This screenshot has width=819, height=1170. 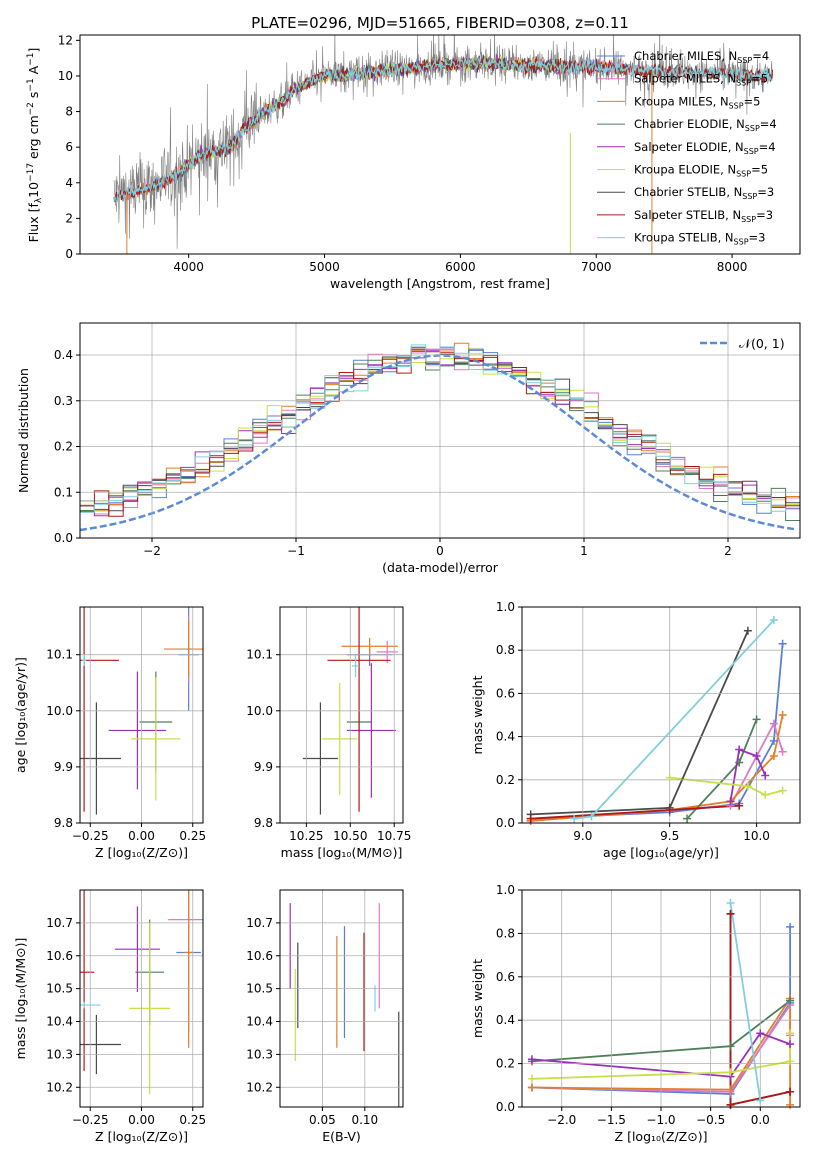 I want to click on legend-entry: Salpeter STELIB, NSSP=3, so click(x=703, y=216).